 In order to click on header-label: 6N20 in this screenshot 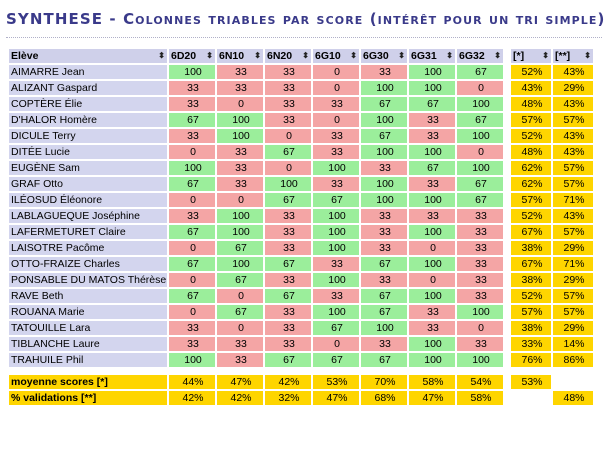, I will do `click(280, 56)`.